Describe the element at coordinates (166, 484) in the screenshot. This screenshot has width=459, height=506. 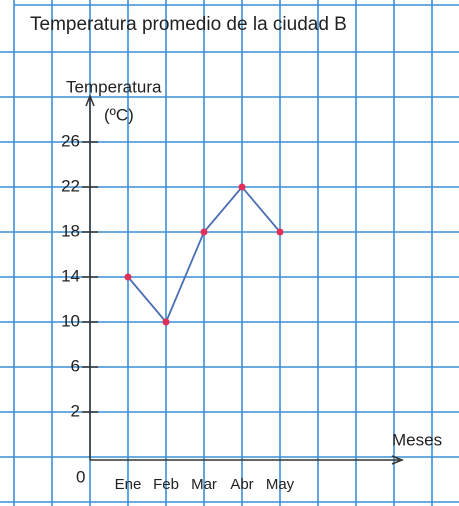
I see `x-tick-label: Feb` at that location.